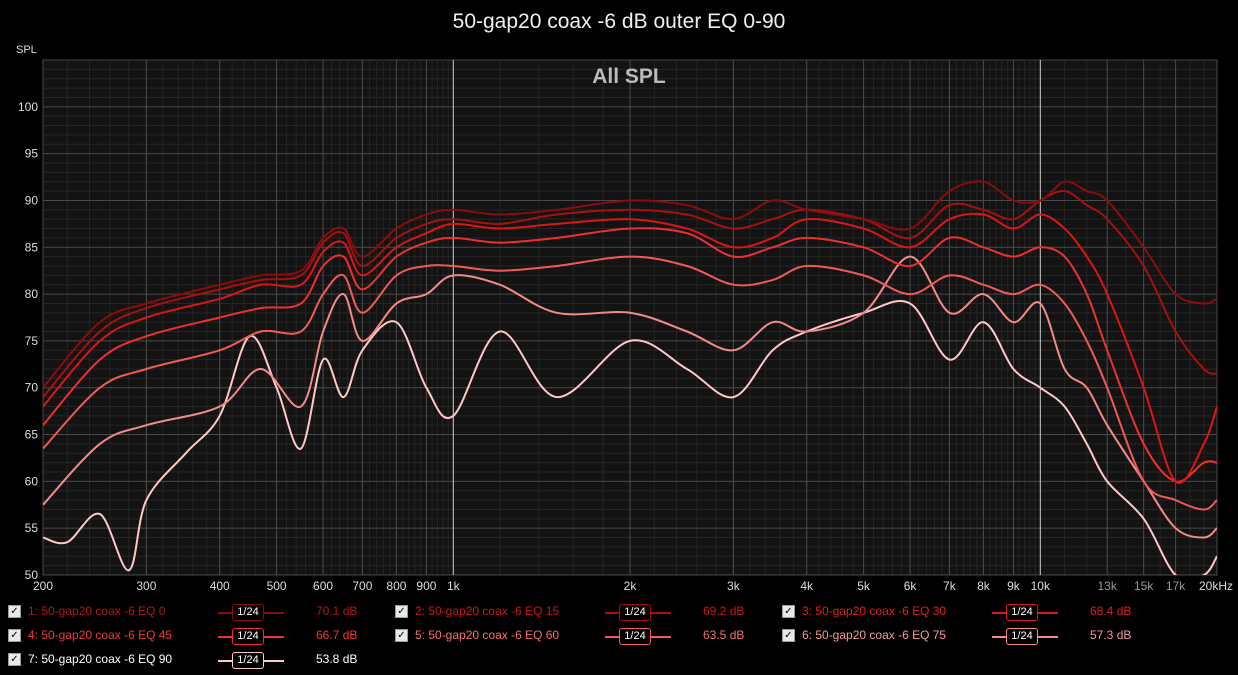 This screenshot has width=1238, height=675. I want to click on x-tick-label: 10k, so click(1041, 586).